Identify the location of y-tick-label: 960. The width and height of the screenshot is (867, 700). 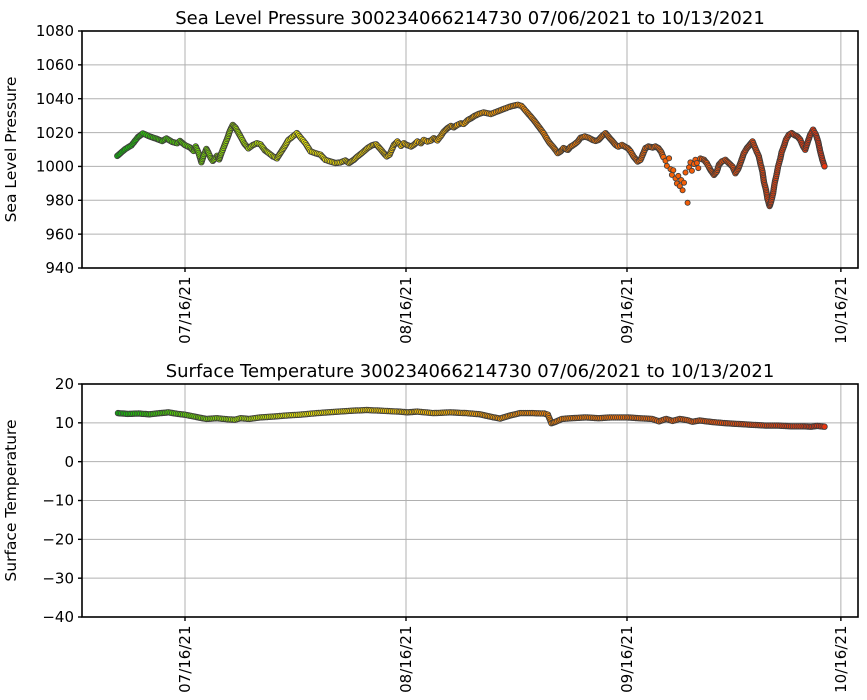
(59, 234).